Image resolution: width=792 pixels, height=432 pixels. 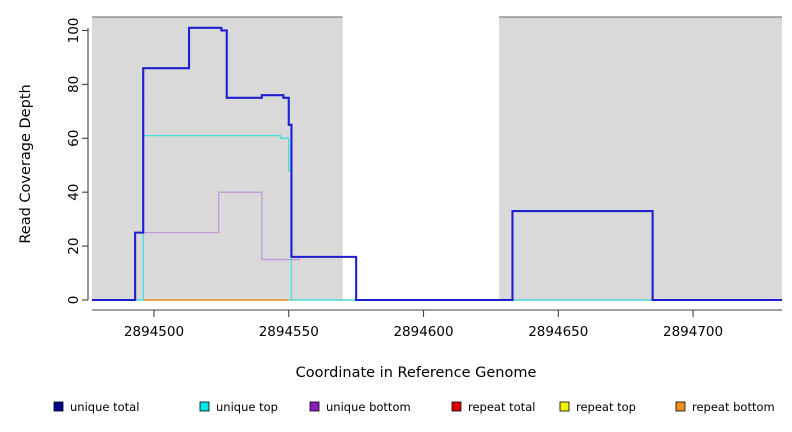 I want to click on x-tick-label: 2894600, so click(x=423, y=332).